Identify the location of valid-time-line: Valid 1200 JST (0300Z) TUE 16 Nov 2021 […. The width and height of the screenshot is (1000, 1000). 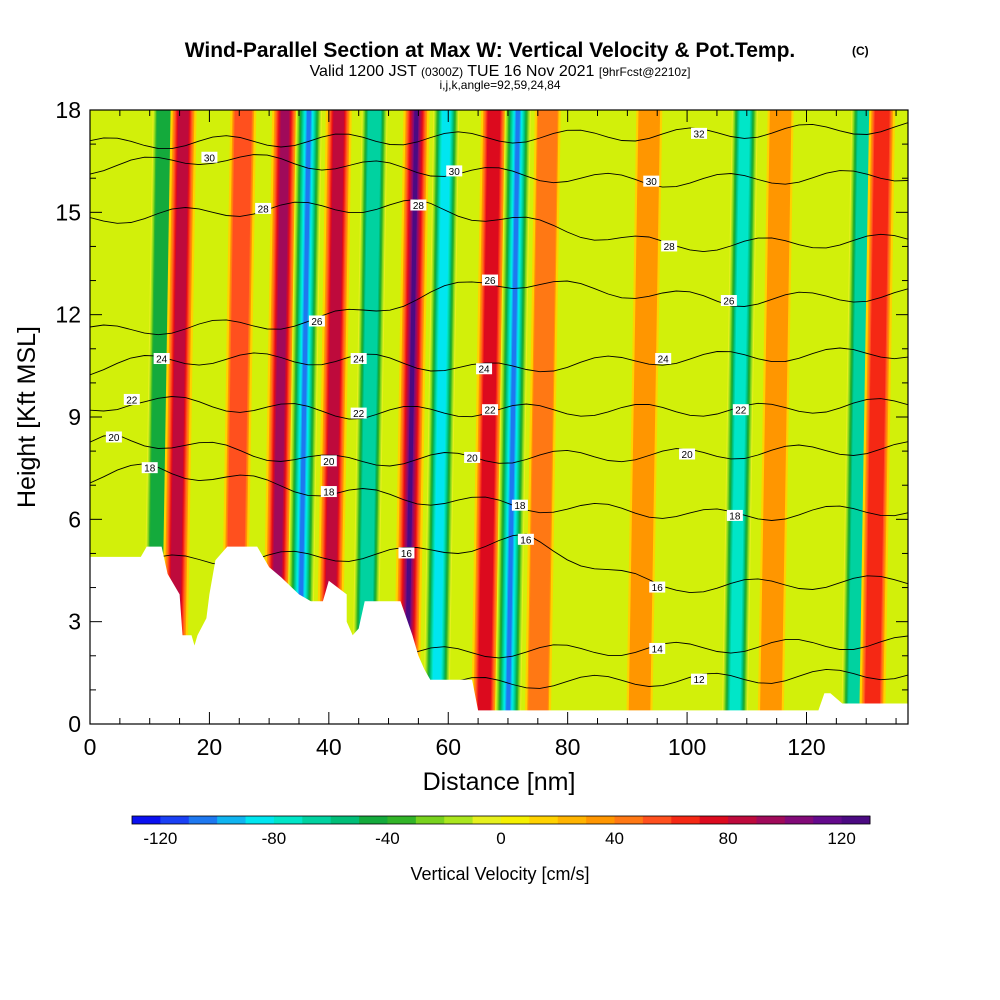
(500, 71).